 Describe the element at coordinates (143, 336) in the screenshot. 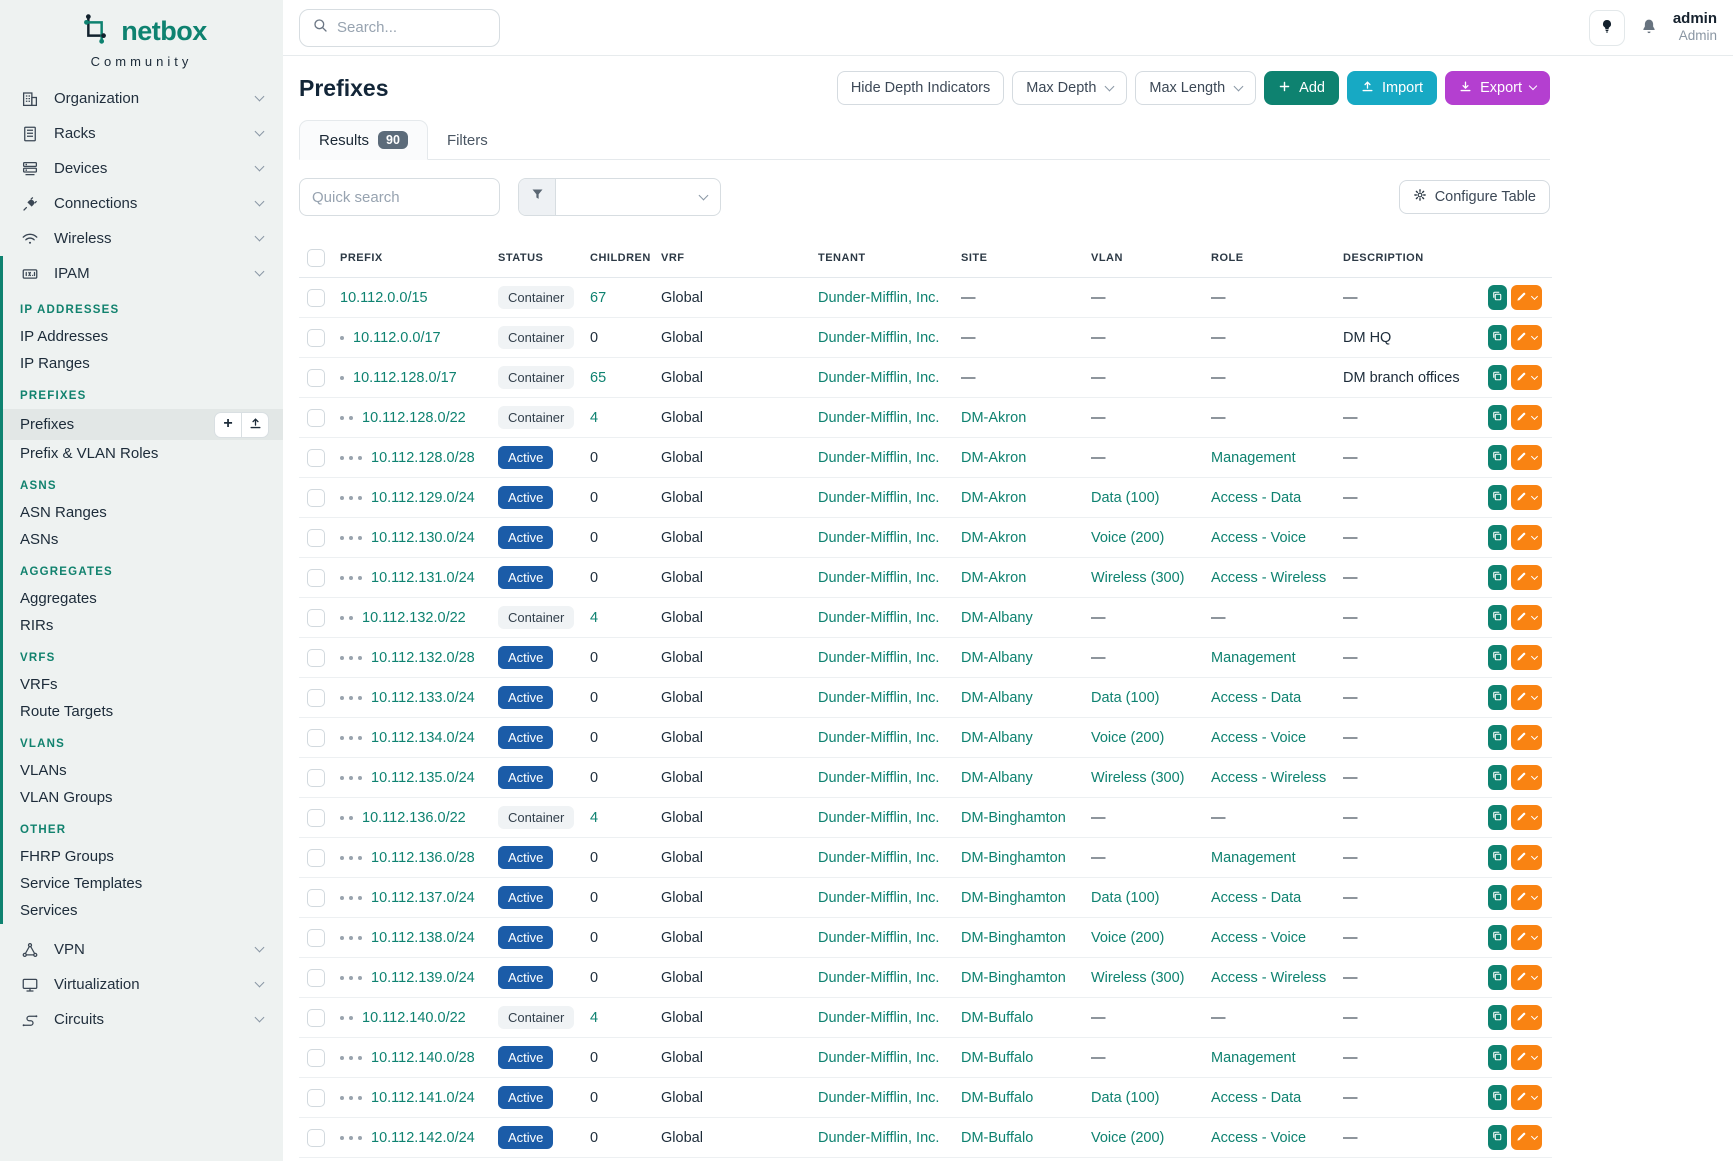

I see `sidebar-item-ip-addresses: IP Addresses` at that location.